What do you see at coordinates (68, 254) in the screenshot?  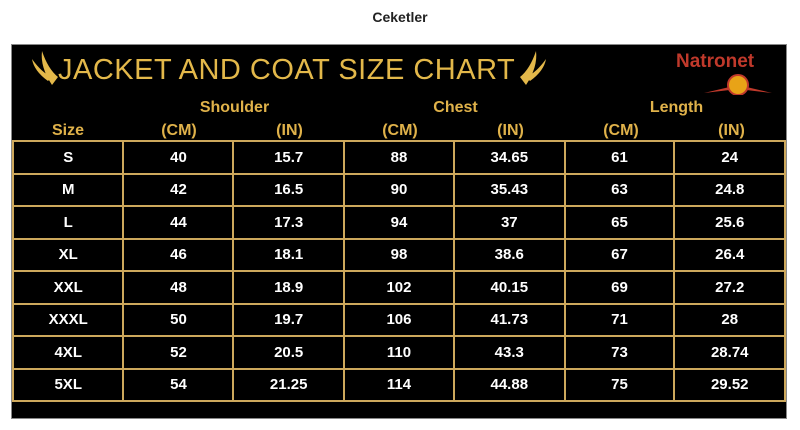 I see `size-cell: XL` at bounding box center [68, 254].